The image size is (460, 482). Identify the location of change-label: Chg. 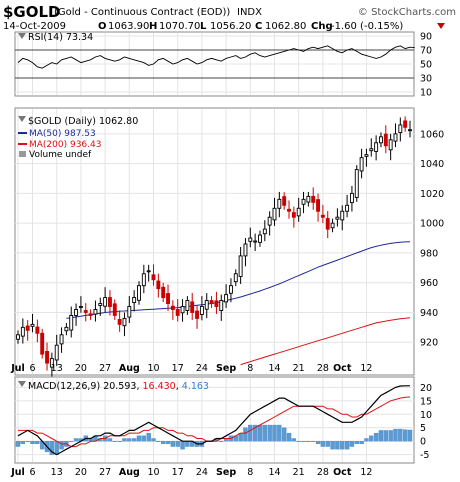
(322, 26).